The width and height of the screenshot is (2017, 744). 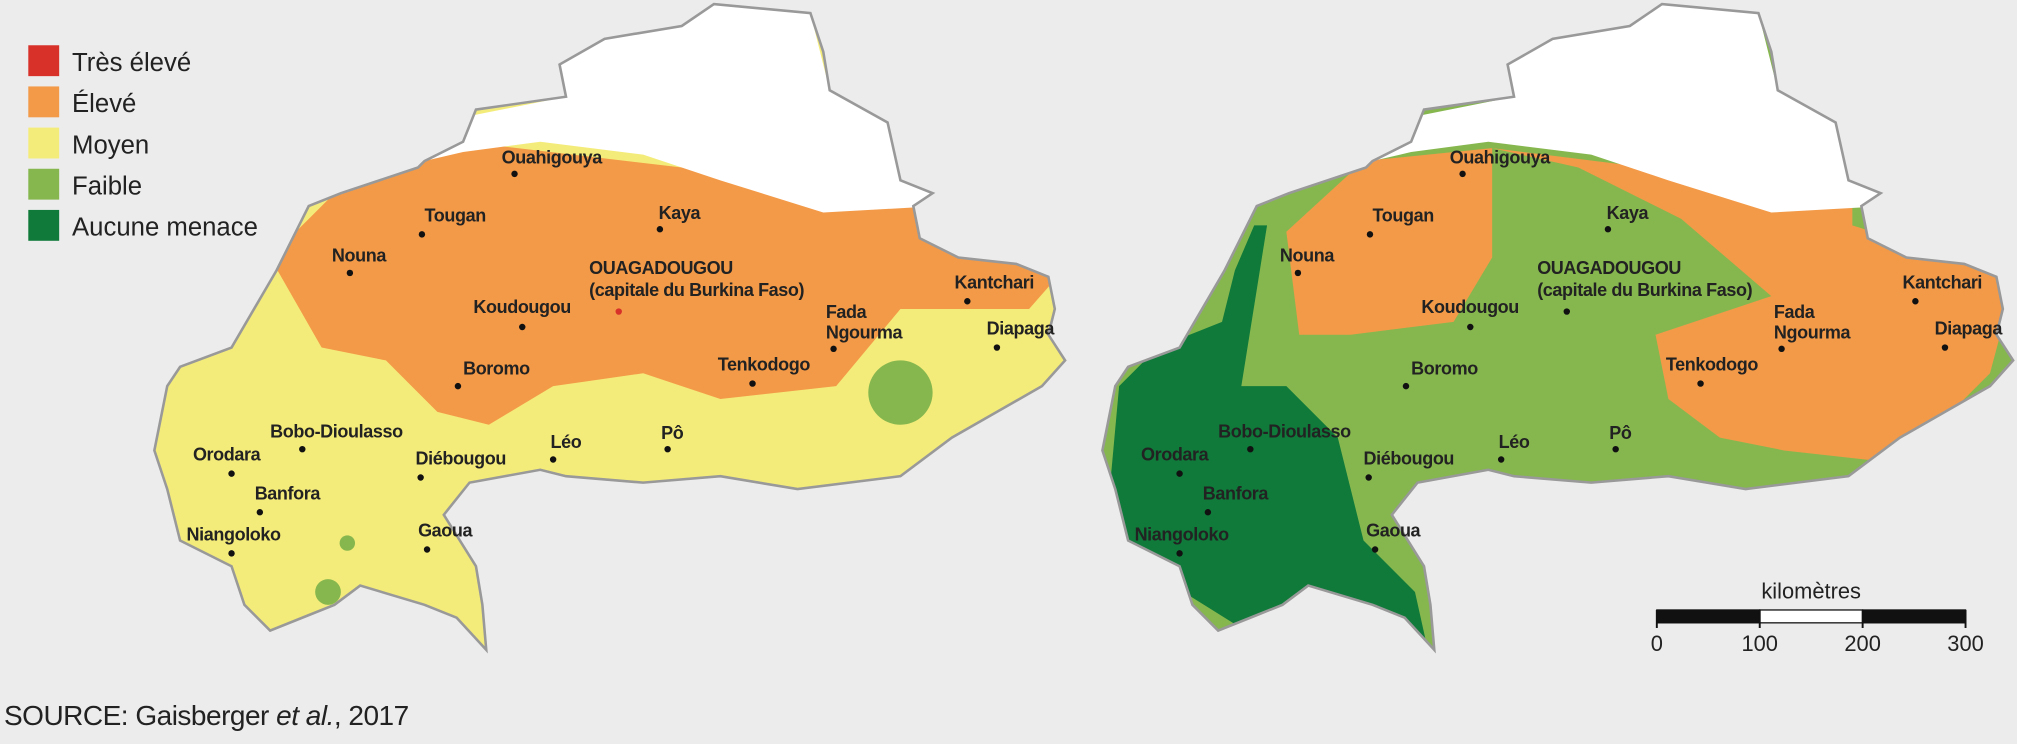 What do you see at coordinates (1657, 643) in the screenshot?
I see `scale-tick-label: 0` at bounding box center [1657, 643].